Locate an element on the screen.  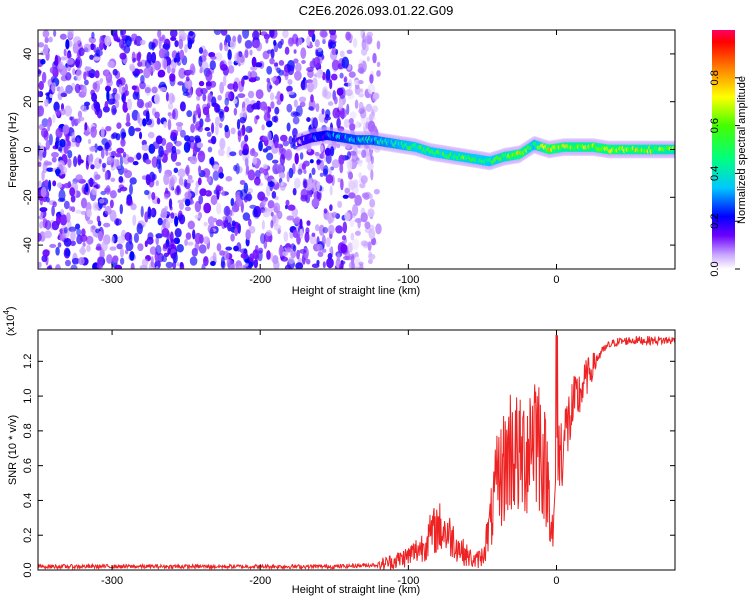
colorbar-tick-label: 0.8 is located at coordinates (715, 77).